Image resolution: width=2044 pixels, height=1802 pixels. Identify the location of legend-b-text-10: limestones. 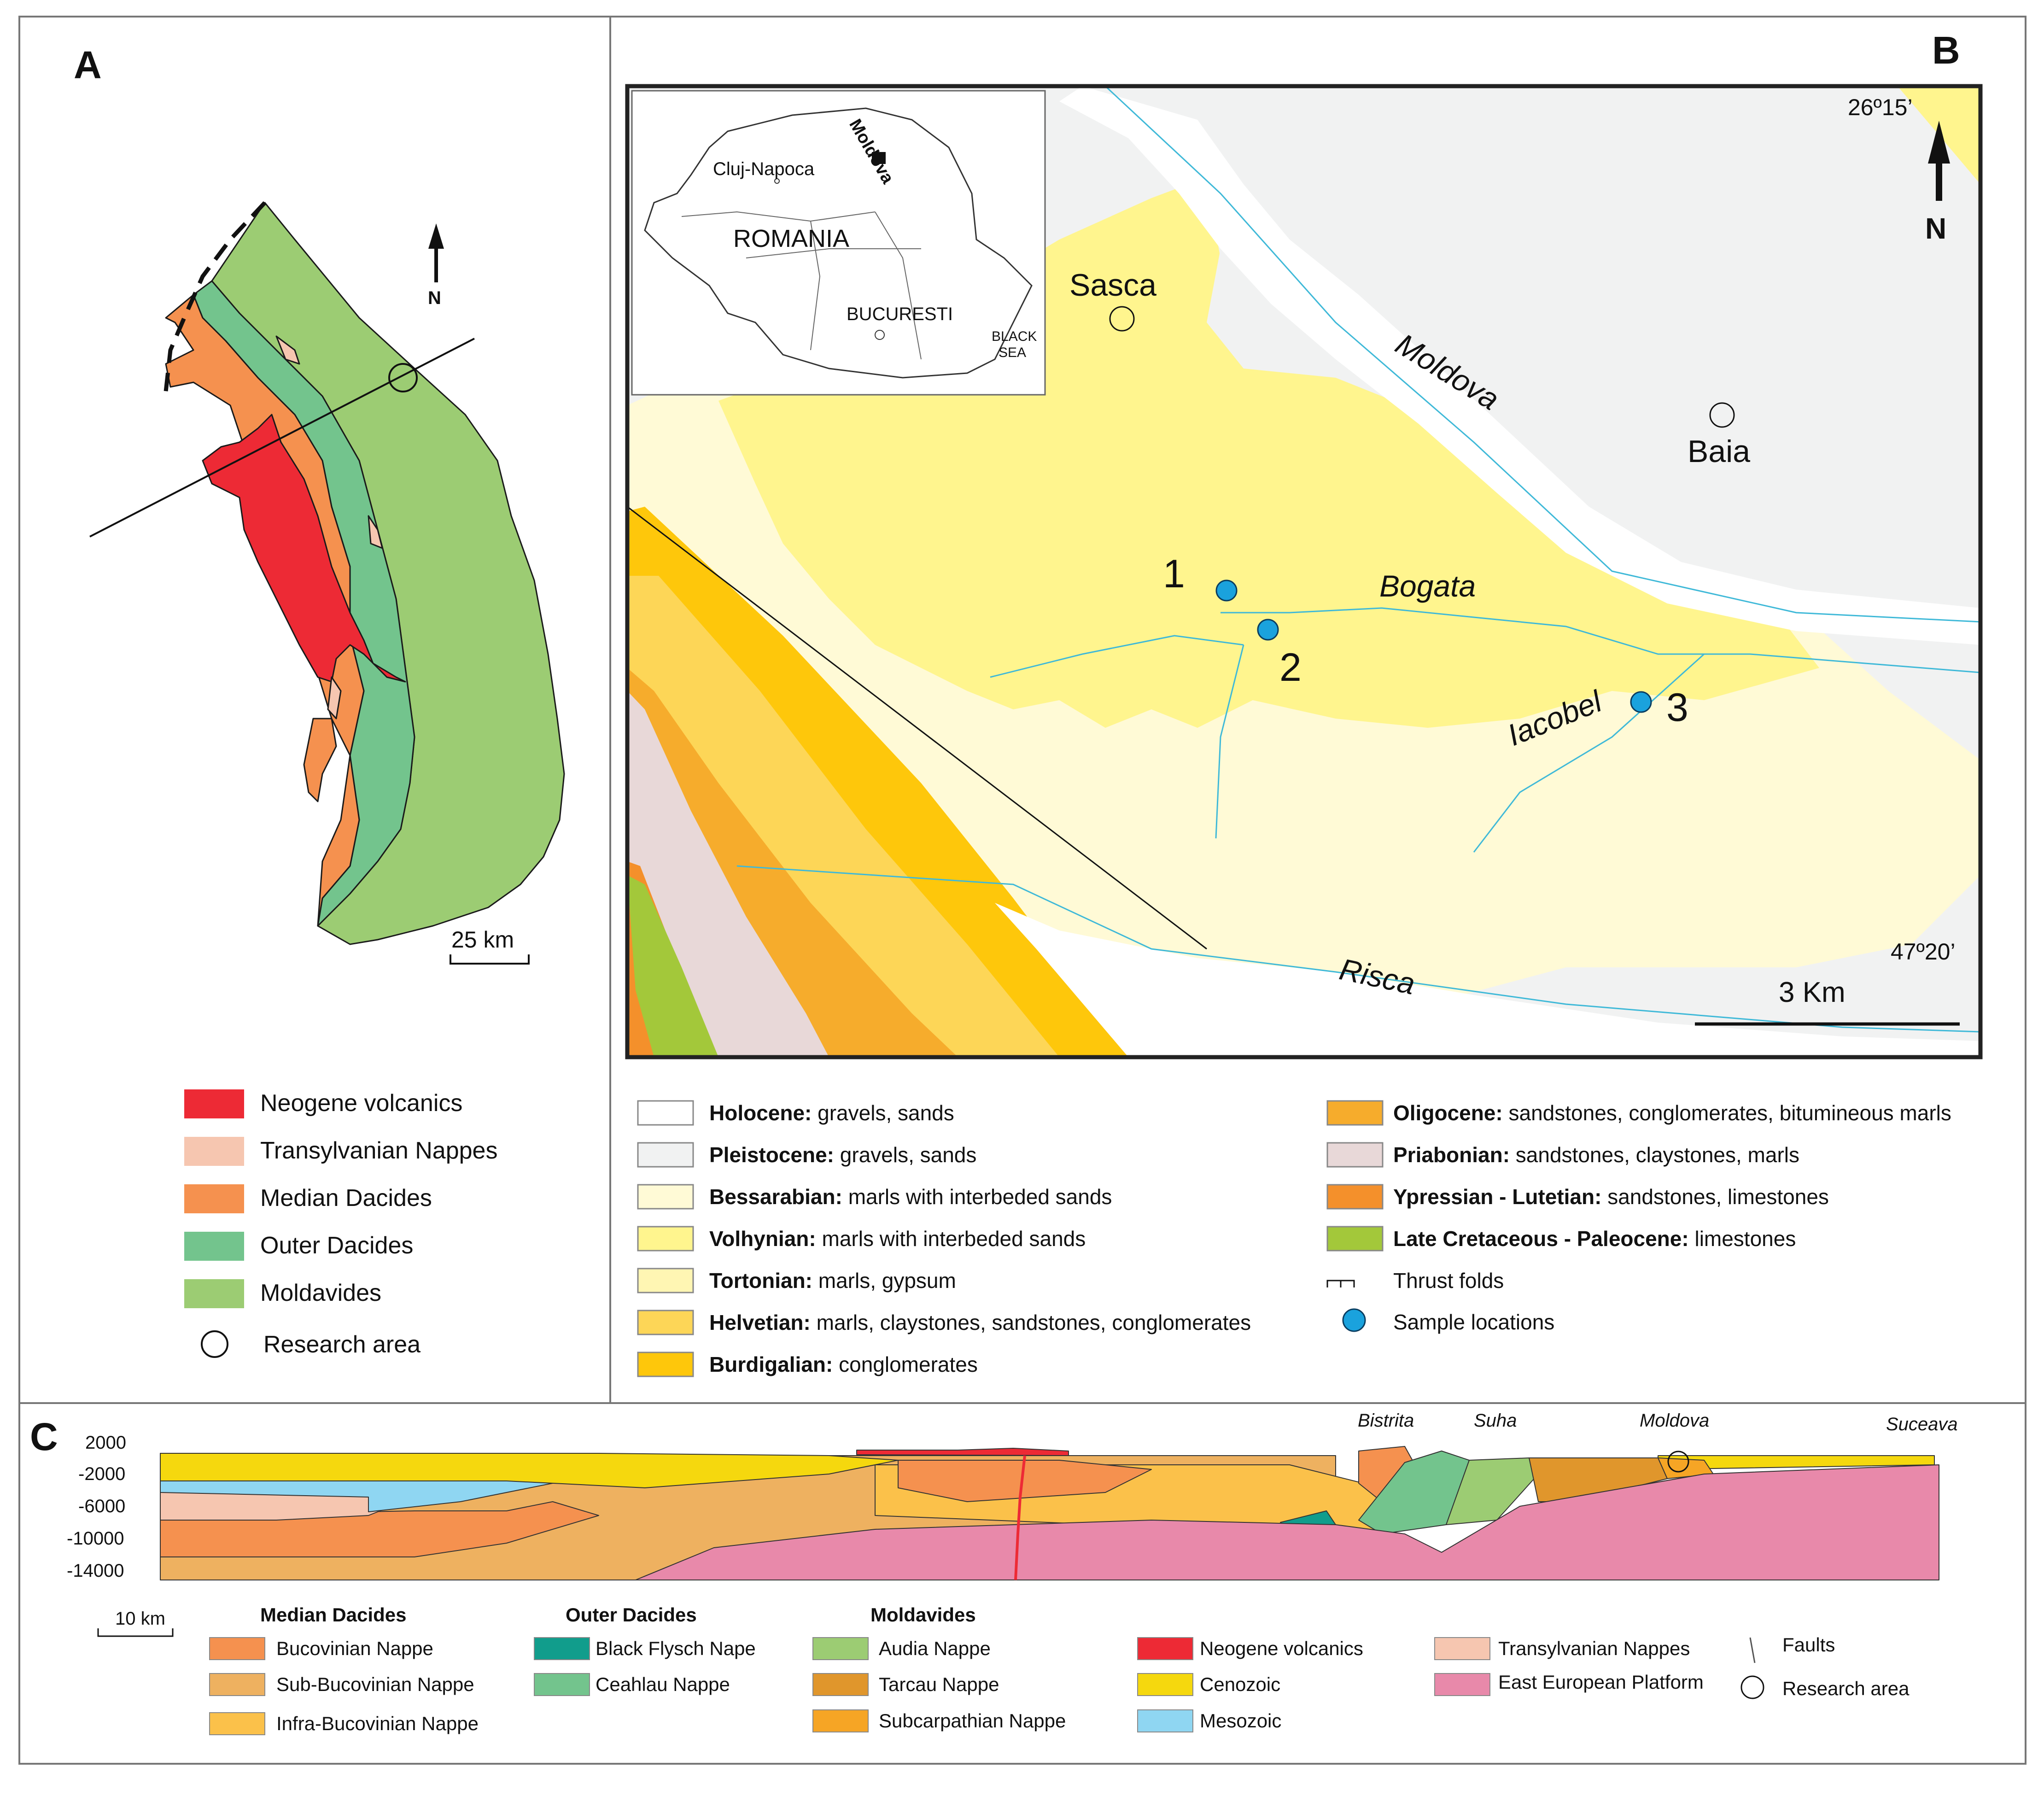
(1742, 1239).